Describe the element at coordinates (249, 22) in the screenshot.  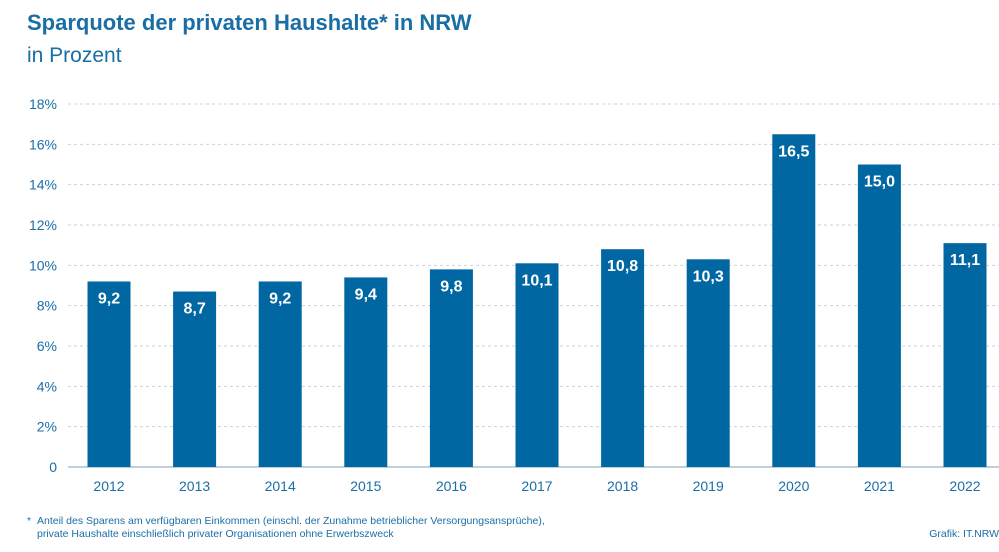
I see `chart-title: Sparquote der privaten Haushalte* in NRW` at that location.